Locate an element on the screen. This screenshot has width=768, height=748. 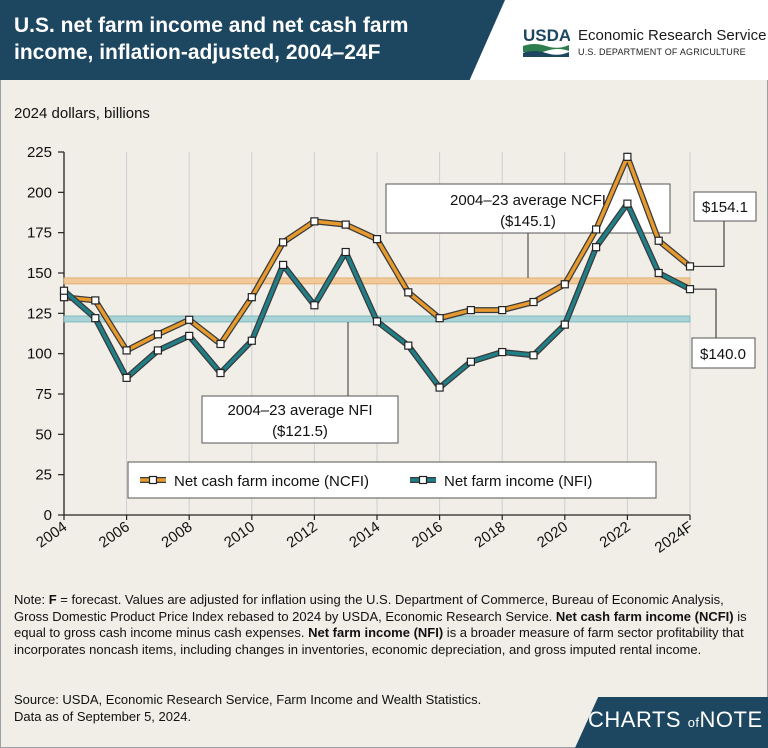
charts-of-note-badge is located at coordinates (671, 722).